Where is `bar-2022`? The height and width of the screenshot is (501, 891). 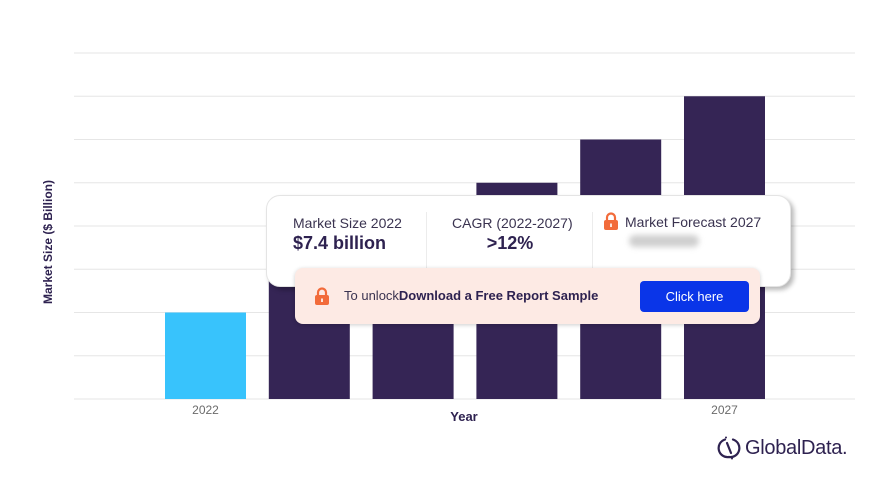
bar-2022 is located at coordinates (205, 355).